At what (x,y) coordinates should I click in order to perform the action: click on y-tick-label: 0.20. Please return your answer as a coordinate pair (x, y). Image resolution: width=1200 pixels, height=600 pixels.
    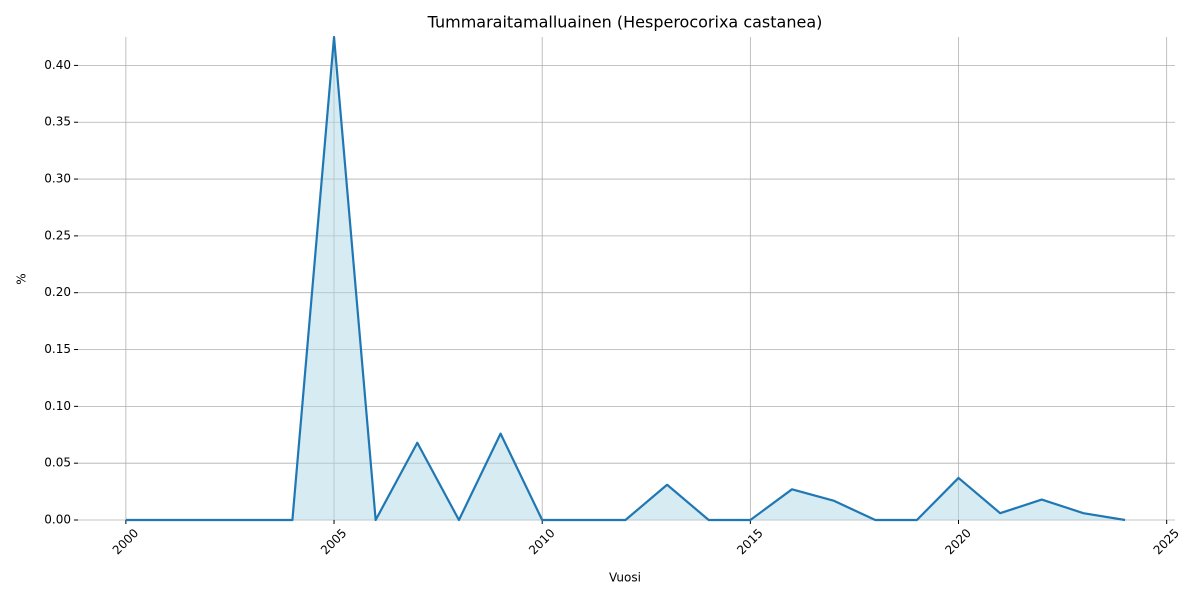
    Looking at the image, I should click on (57, 292).